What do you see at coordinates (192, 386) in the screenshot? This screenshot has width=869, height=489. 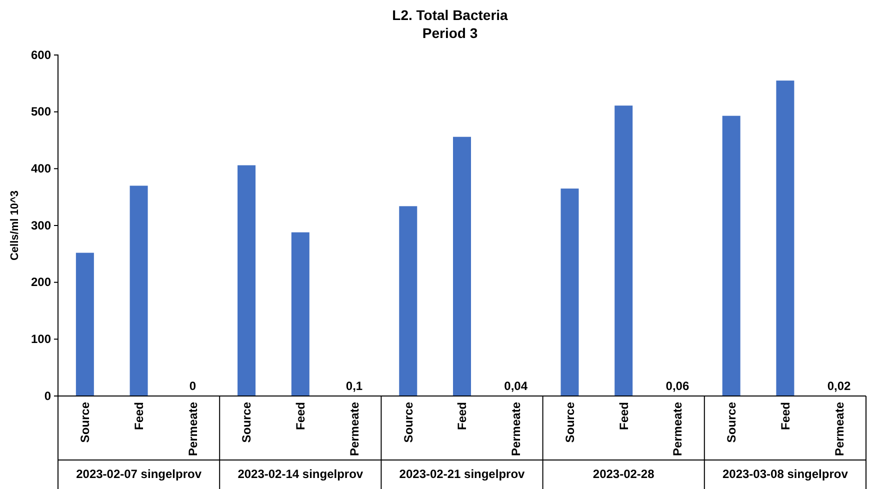 I see `data-label: 0` at bounding box center [192, 386].